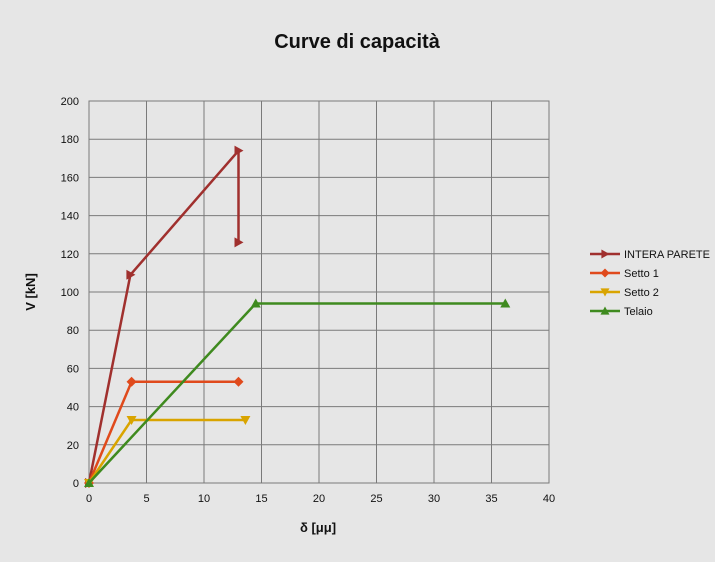 This screenshot has width=715, height=562. Describe the element at coordinates (318, 527) in the screenshot. I see `x-axis-label: δ [μμ]` at that location.